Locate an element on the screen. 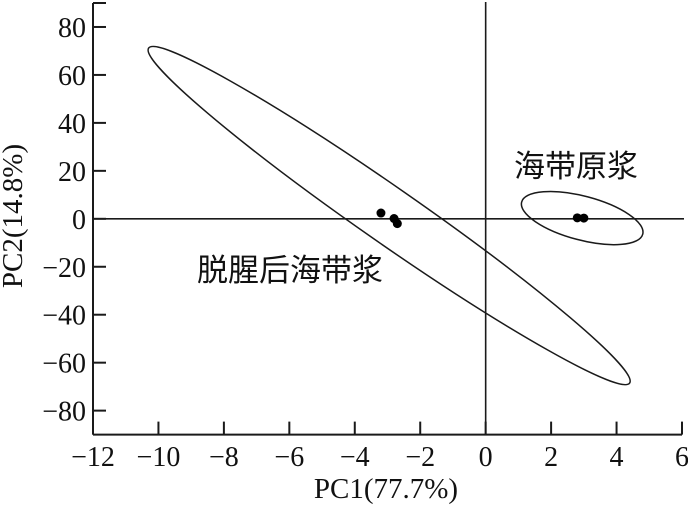 This screenshot has width=688, height=514. y-tick-label: −40 is located at coordinates (64, 316).